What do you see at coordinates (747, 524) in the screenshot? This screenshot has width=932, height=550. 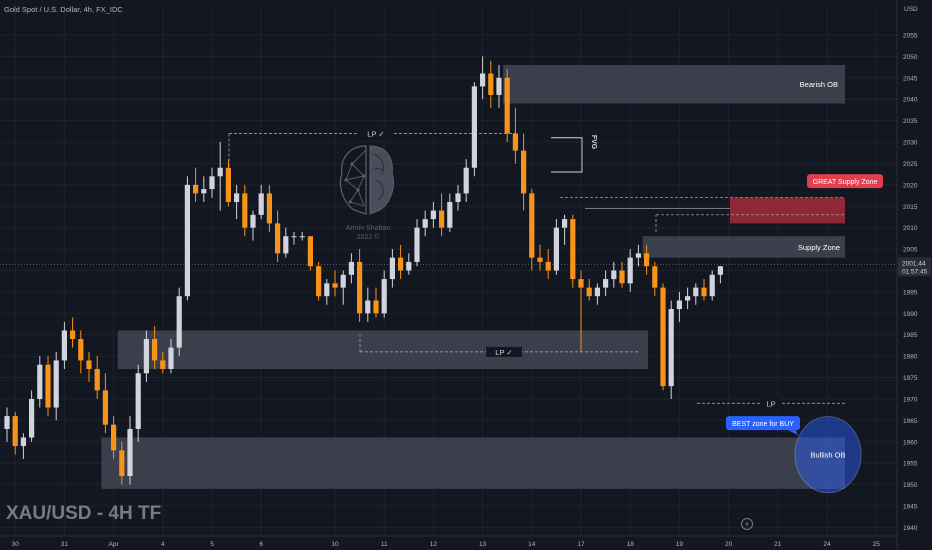 I see `lightning-icon` at bounding box center [747, 524].